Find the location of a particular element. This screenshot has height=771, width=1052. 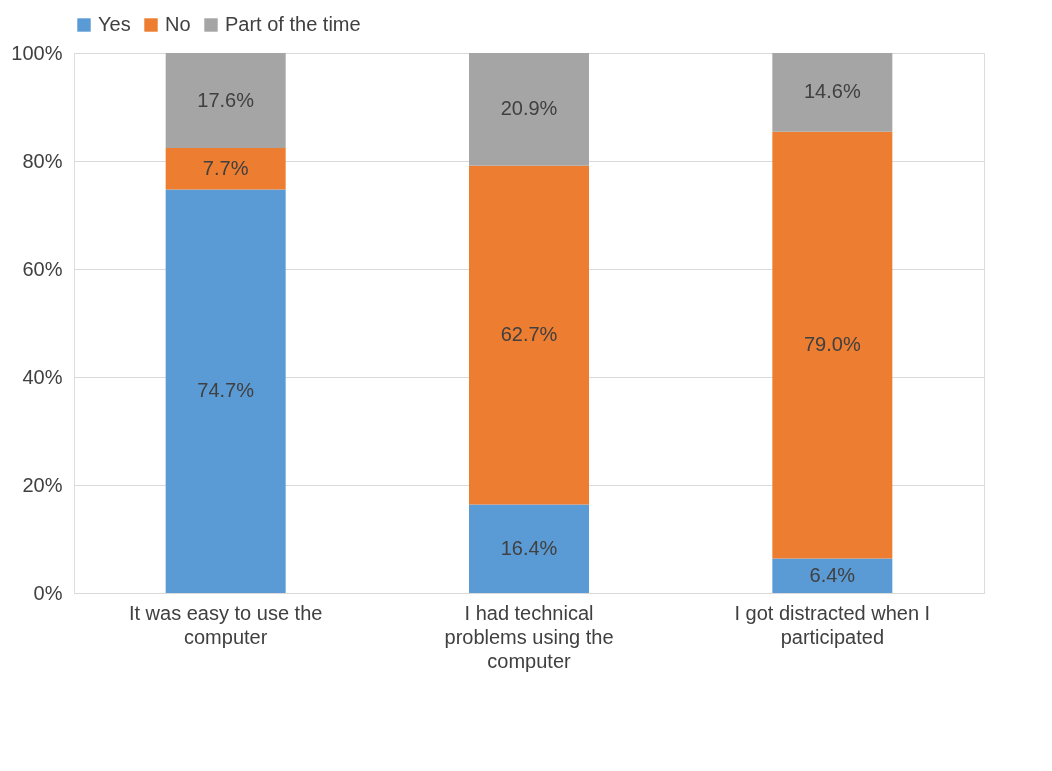

data-label: 6.4% is located at coordinates (832, 574).